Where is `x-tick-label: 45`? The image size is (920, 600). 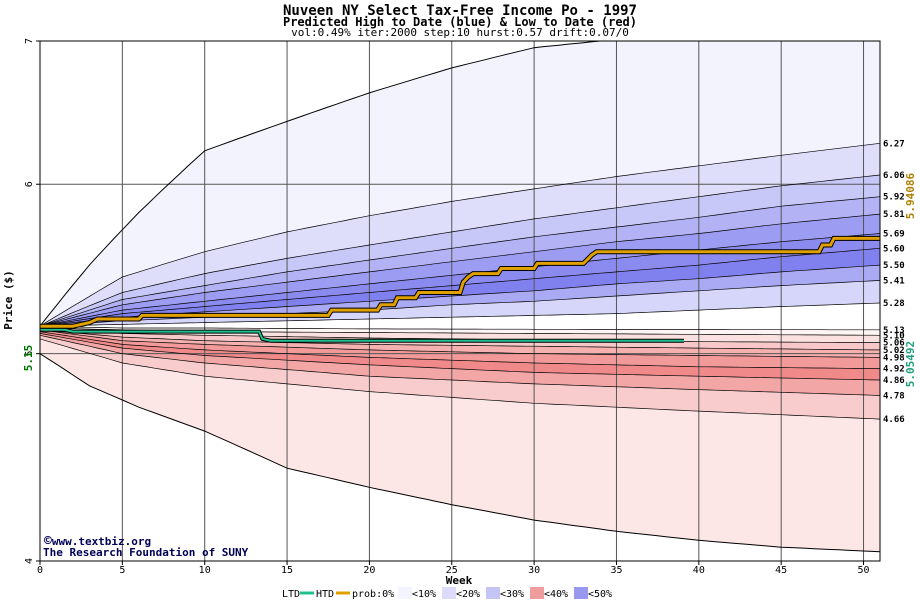
x-tick-label: 45 is located at coordinates (781, 570).